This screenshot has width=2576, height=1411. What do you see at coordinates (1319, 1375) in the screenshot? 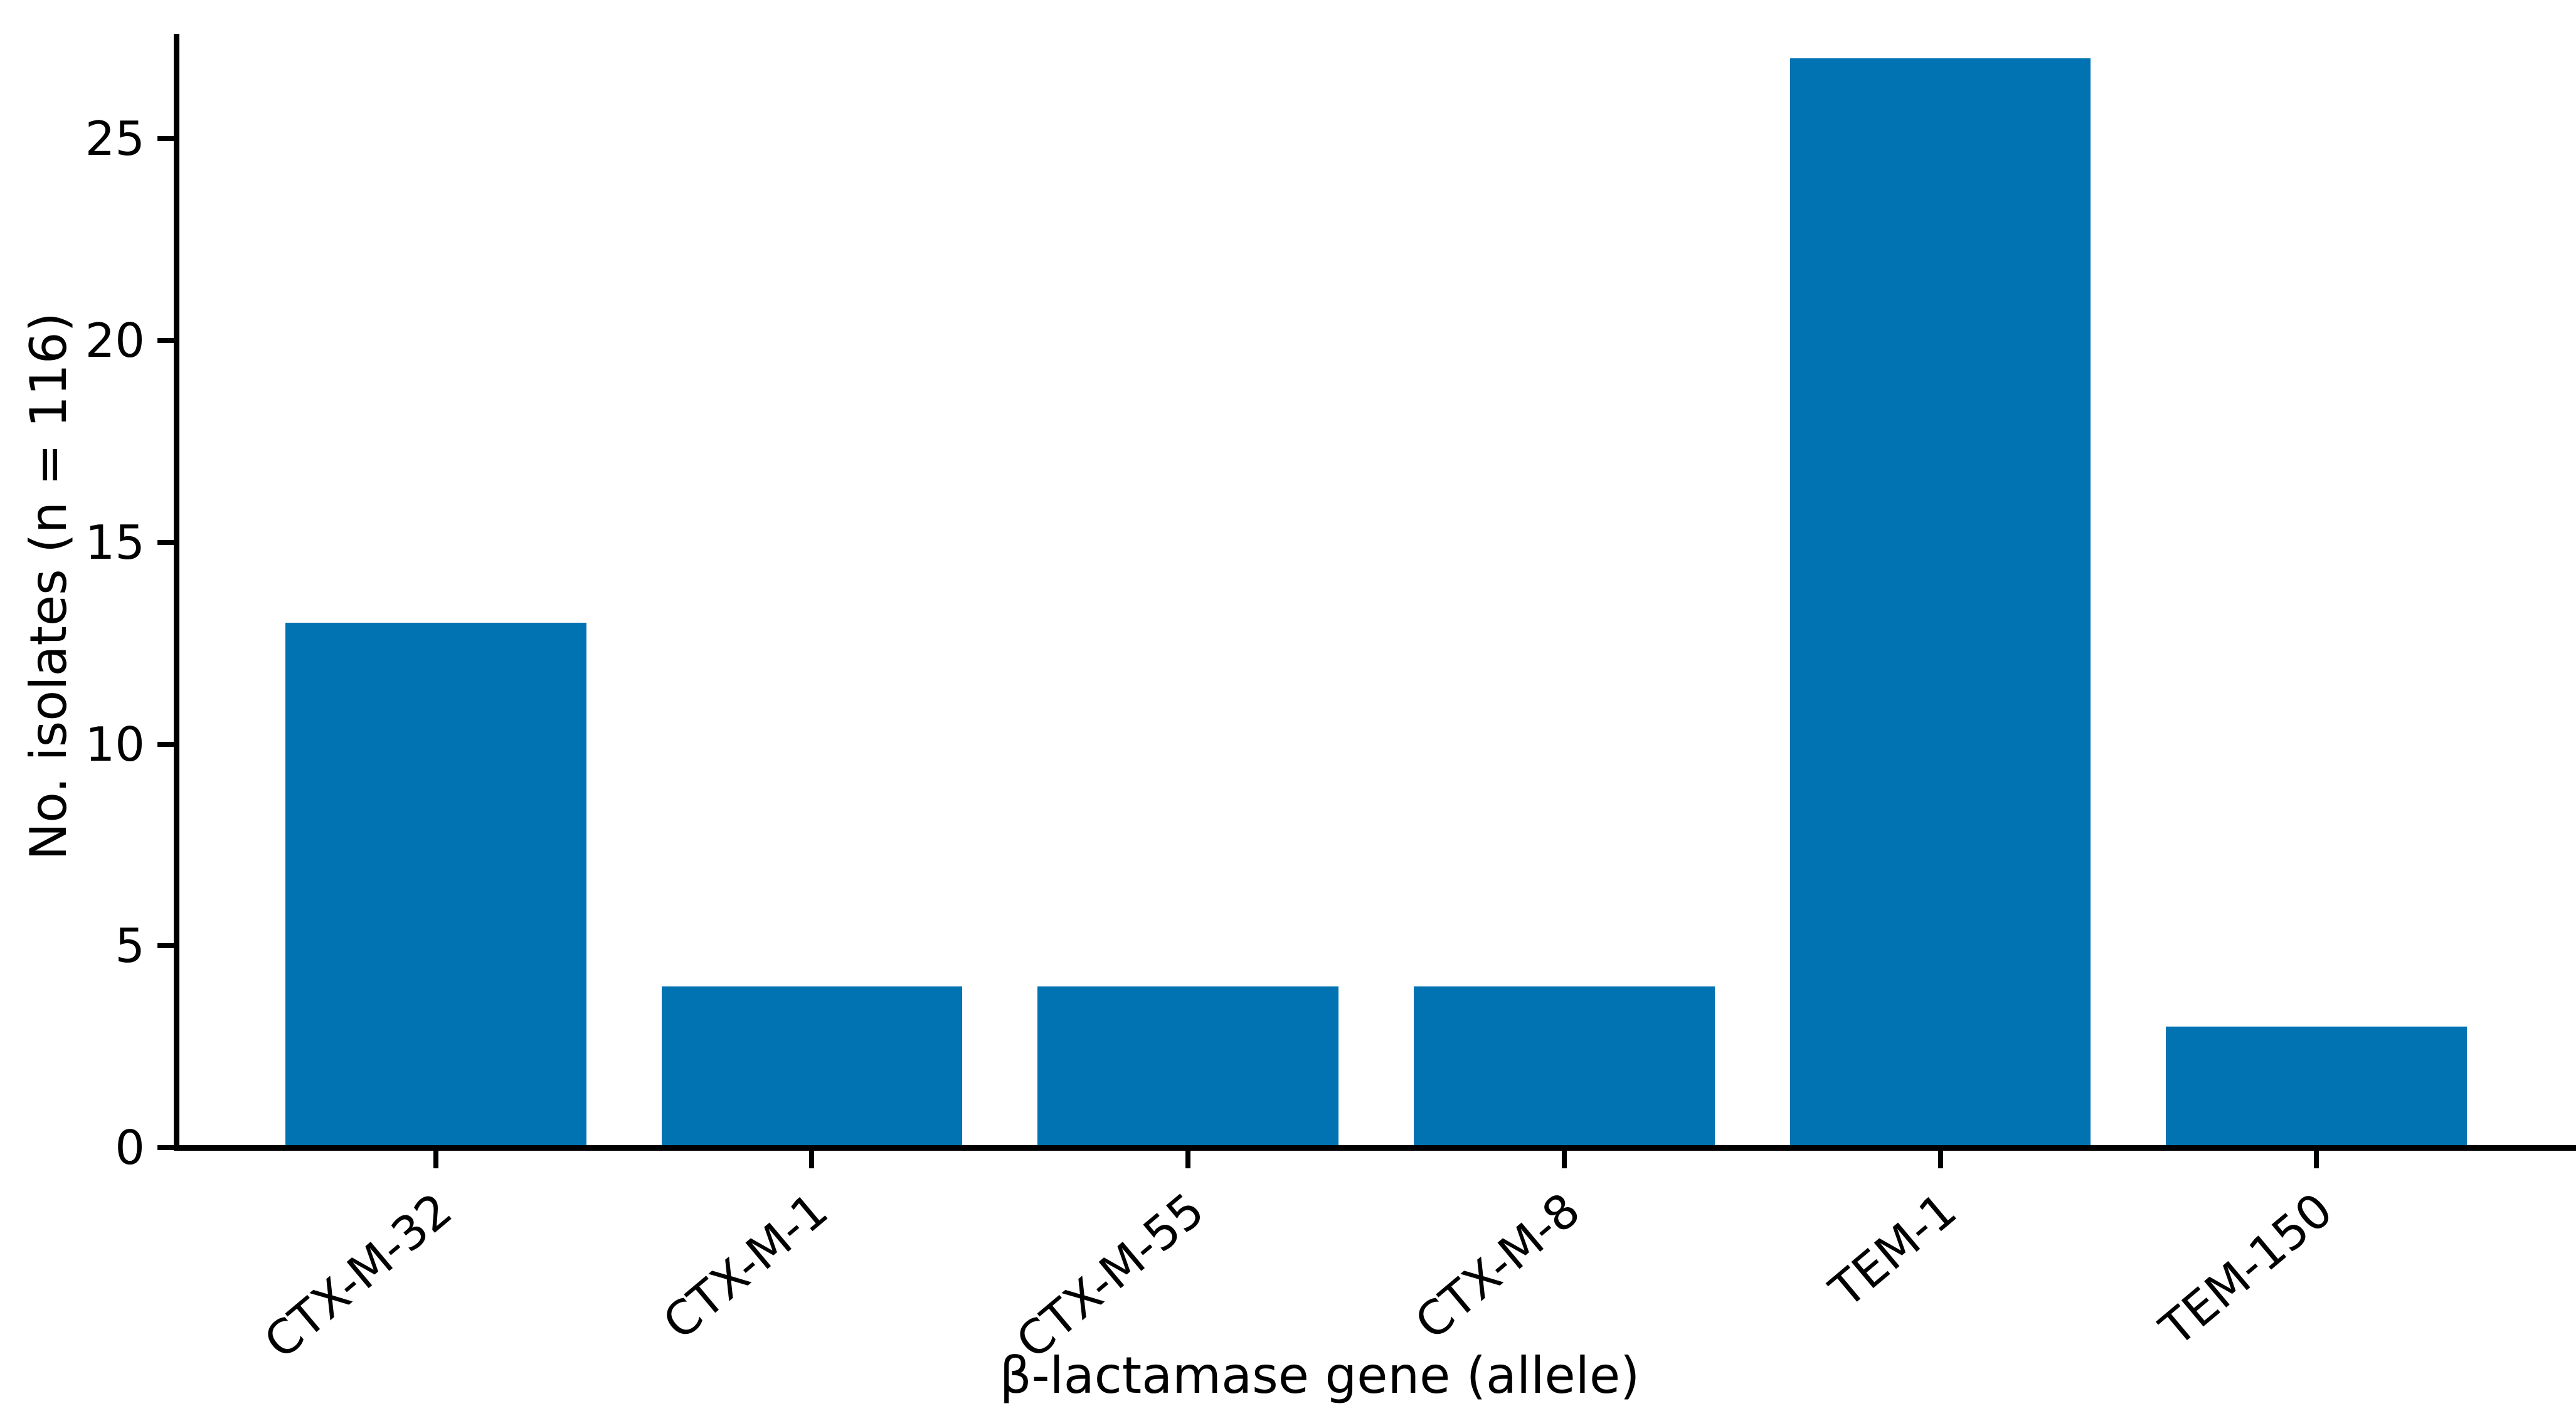
I see `x-axis-title: β-lactamase gene (allele)` at bounding box center [1319, 1375].